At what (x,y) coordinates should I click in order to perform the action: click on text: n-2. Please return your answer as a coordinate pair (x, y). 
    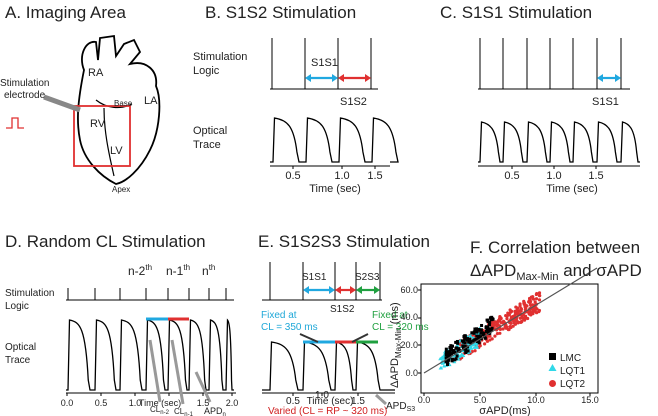
    Looking at the image, I should click on (137, 271).